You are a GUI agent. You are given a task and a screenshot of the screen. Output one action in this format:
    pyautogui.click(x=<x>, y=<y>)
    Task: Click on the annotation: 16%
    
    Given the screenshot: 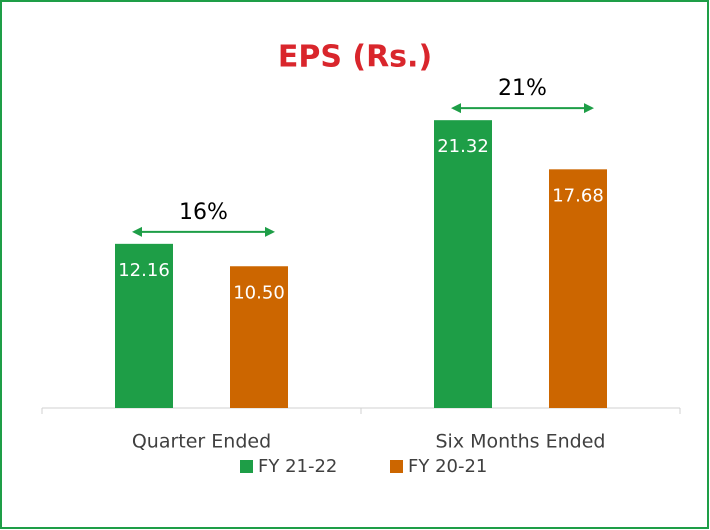 What is the action you would take?
    pyautogui.click(x=203, y=212)
    